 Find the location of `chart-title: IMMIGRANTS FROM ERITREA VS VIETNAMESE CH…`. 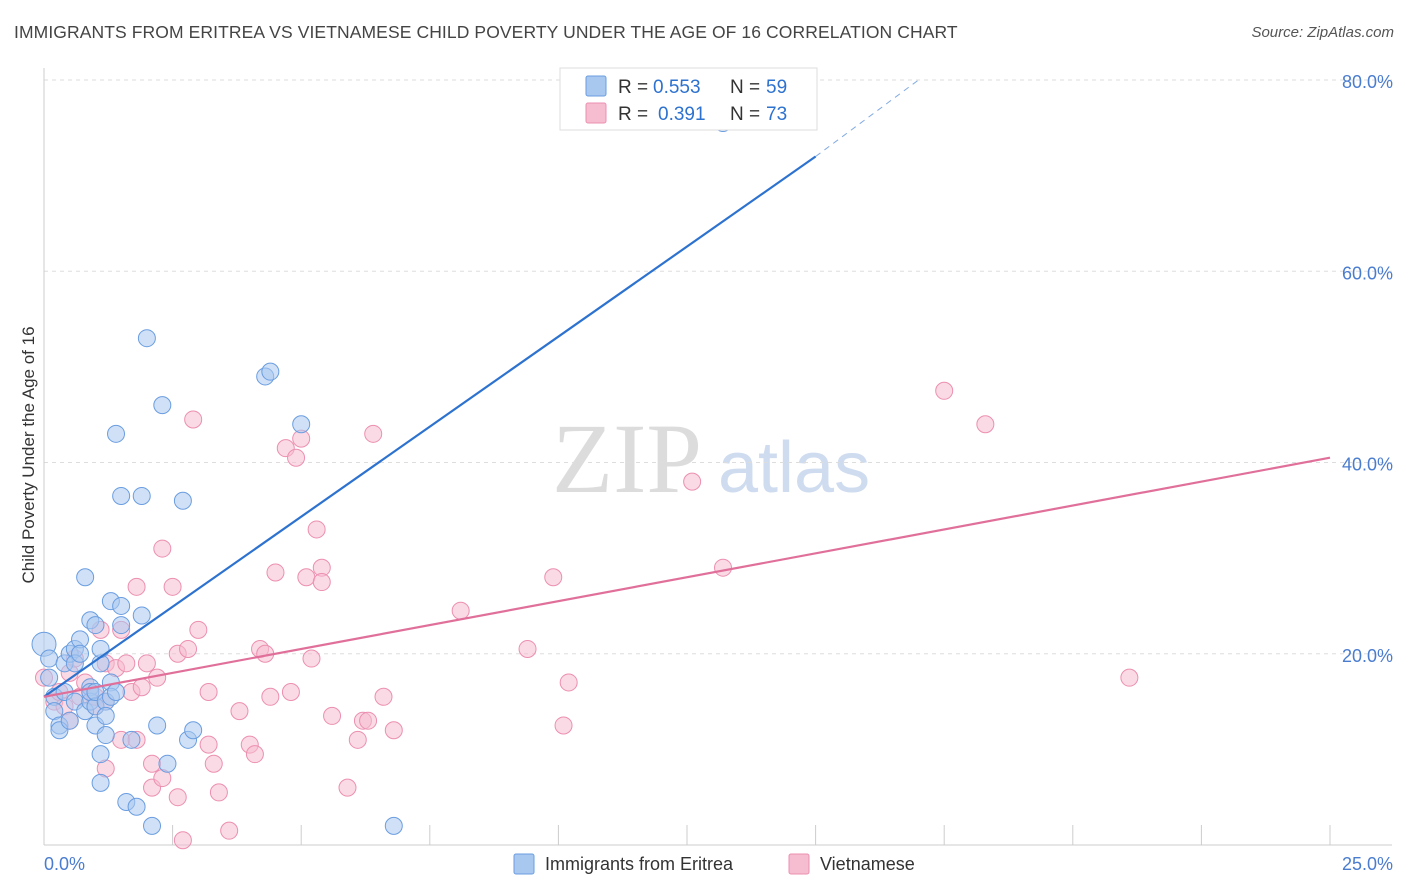

chart-title: IMMIGRANTS FROM ERITREA VS VIETNAMESE CH… is located at coordinates (486, 32).